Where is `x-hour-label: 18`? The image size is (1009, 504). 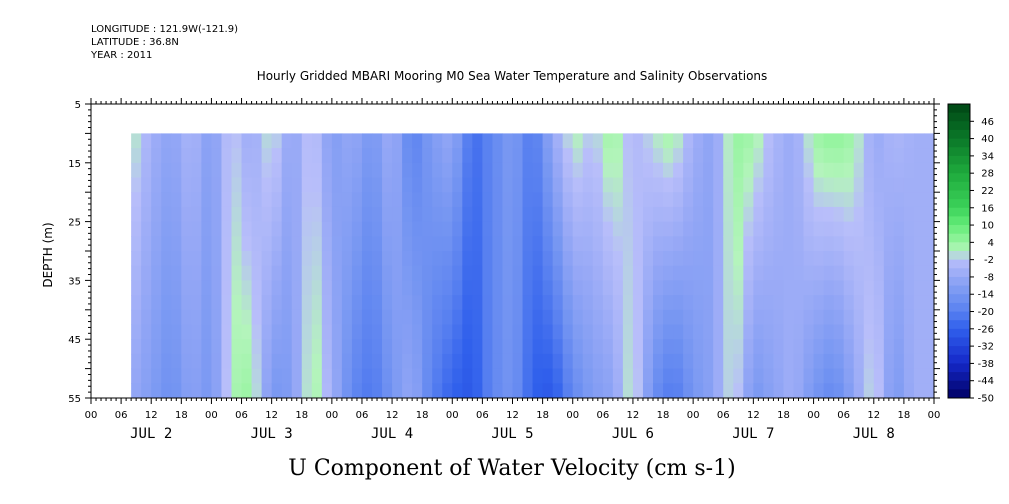
x-hour-label: 18 is located at coordinates (181, 415).